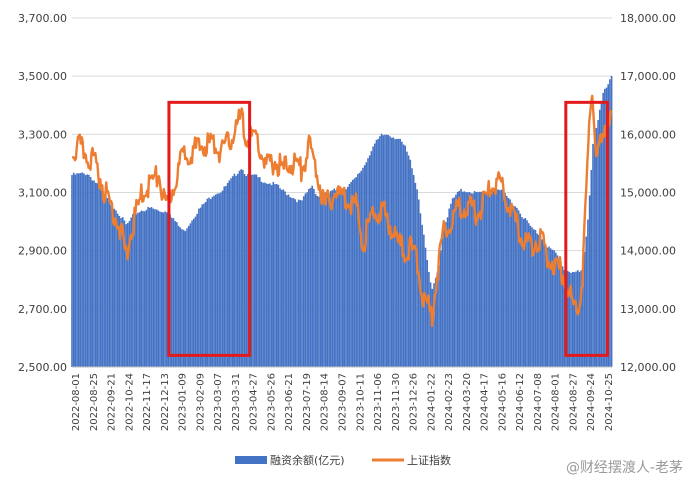 Image resolution: width=690 pixels, height=488 pixels. Describe the element at coordinates (449, 402) in the screenshot. I see `x-axis-tick-label: 2024-02-23` at that location.